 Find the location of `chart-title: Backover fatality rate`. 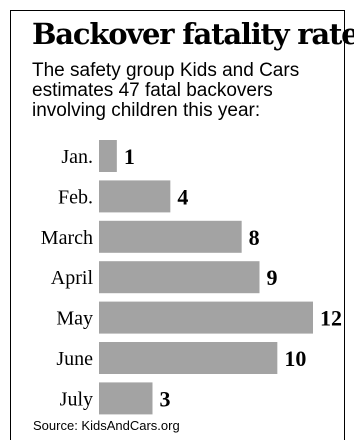

chart-title: Backover fatality rate is located at coordinates (193, 34).